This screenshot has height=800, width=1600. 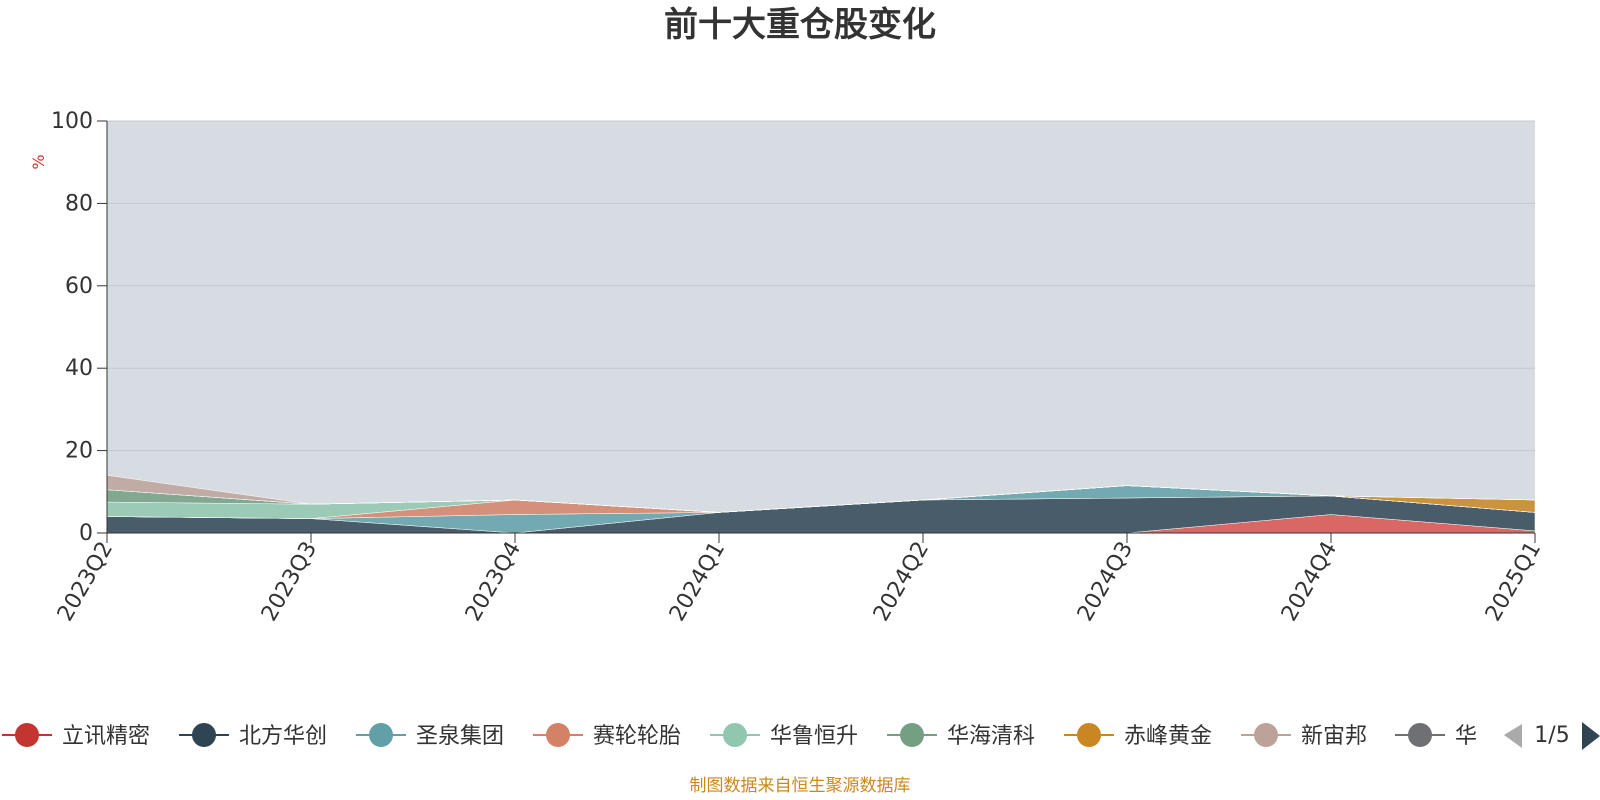 I want to click on legend-page-indicator: 1/5, so click(x=1551, y=735).